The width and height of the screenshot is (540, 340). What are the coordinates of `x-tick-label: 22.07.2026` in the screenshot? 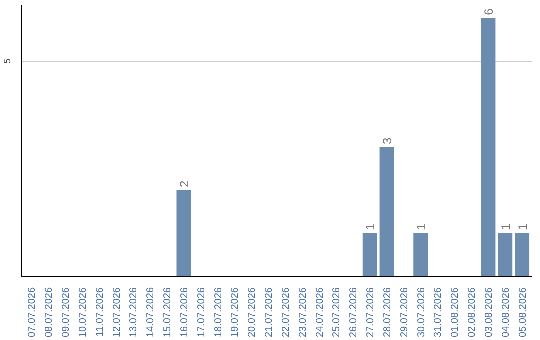 It's located at (286, 312).